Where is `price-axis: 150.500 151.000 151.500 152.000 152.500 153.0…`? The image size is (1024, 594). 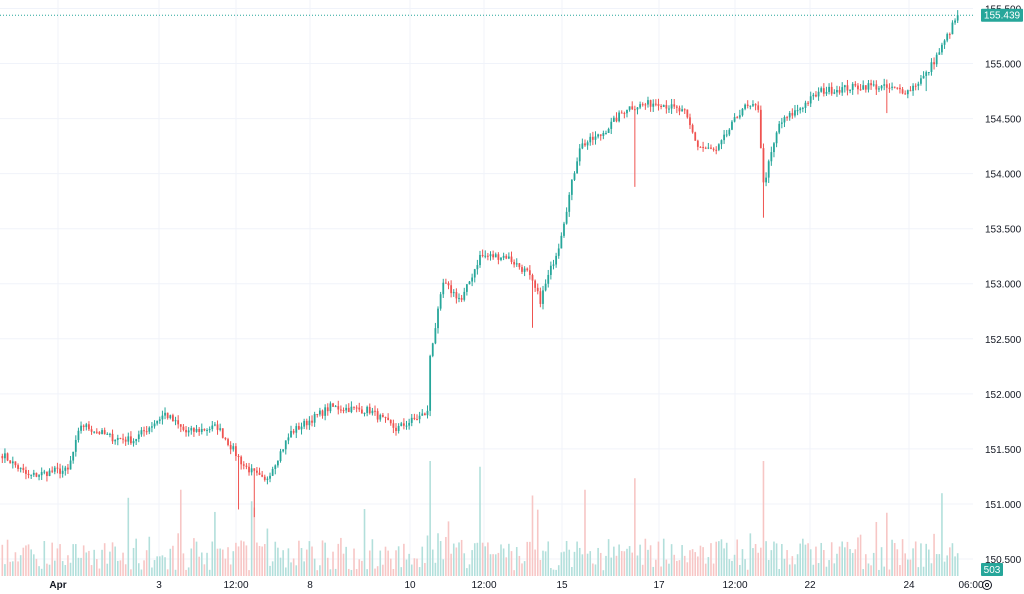 price-axis: 150.500 151.000 151.500 152.000 152.500 153.0… is located at coordinates (998, 288).